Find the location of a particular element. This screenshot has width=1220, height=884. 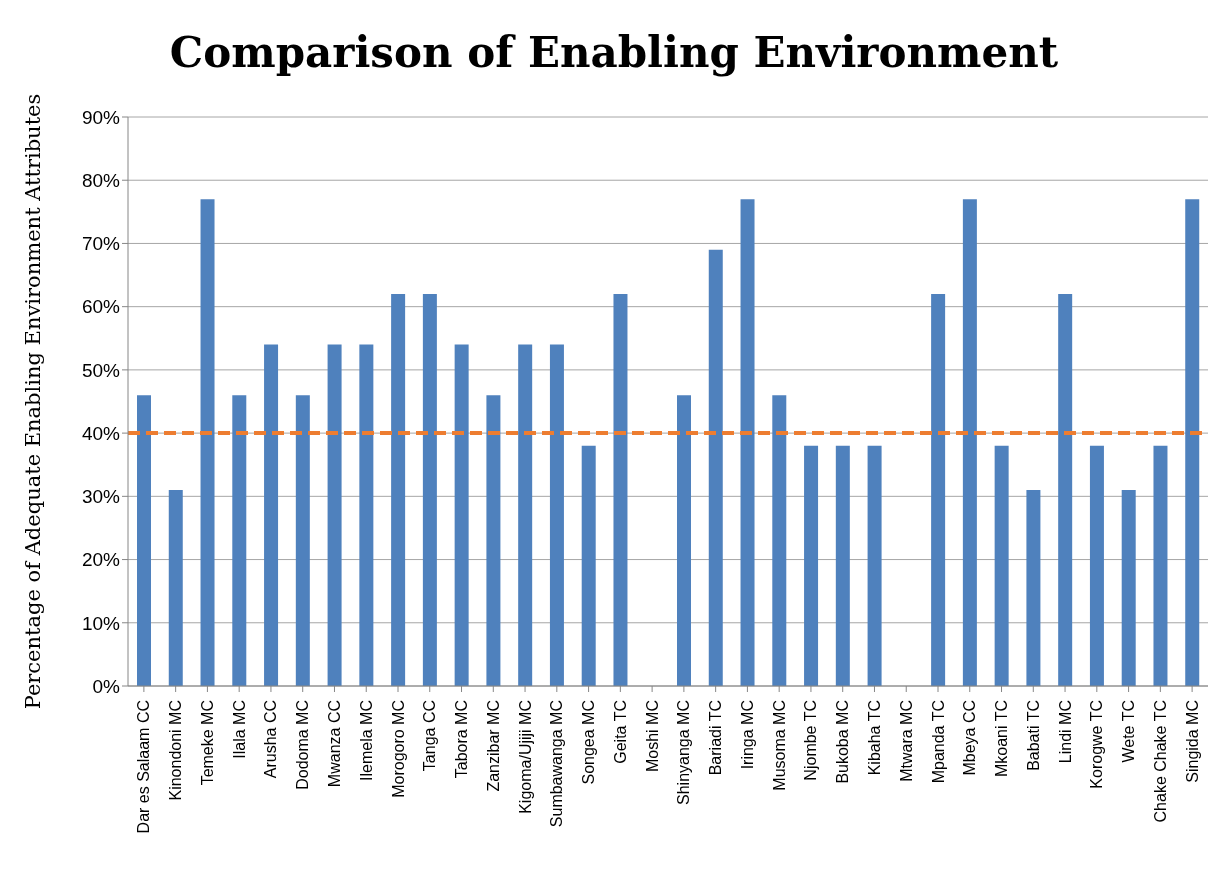

y-tick-label: 40% is located at coordinates (101, 433).